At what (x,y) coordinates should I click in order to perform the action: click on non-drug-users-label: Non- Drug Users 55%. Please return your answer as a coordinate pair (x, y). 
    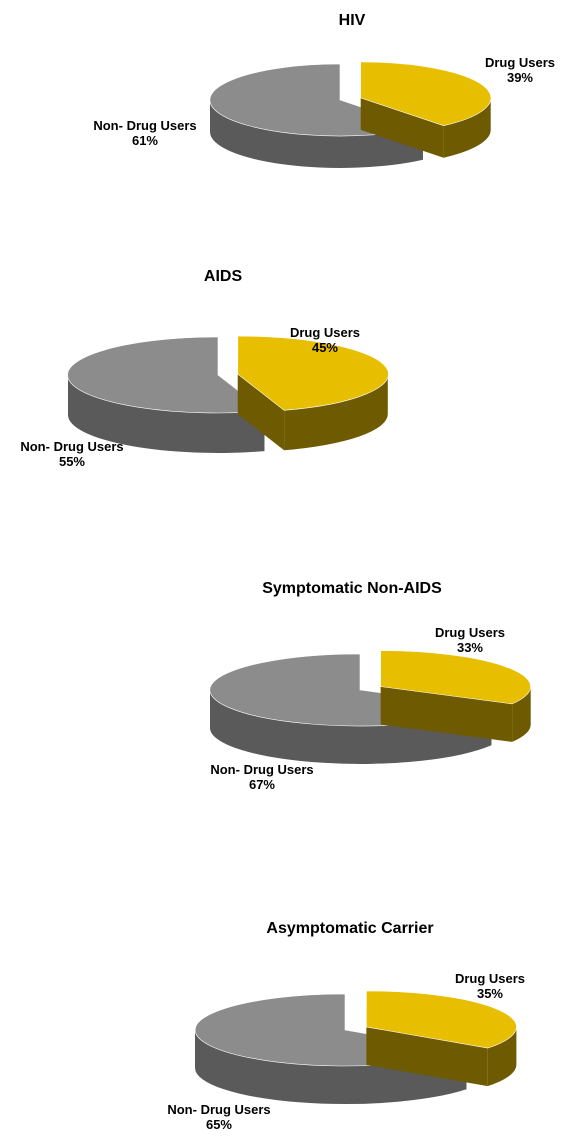
    Looking at the image, I should click on (71, 454).